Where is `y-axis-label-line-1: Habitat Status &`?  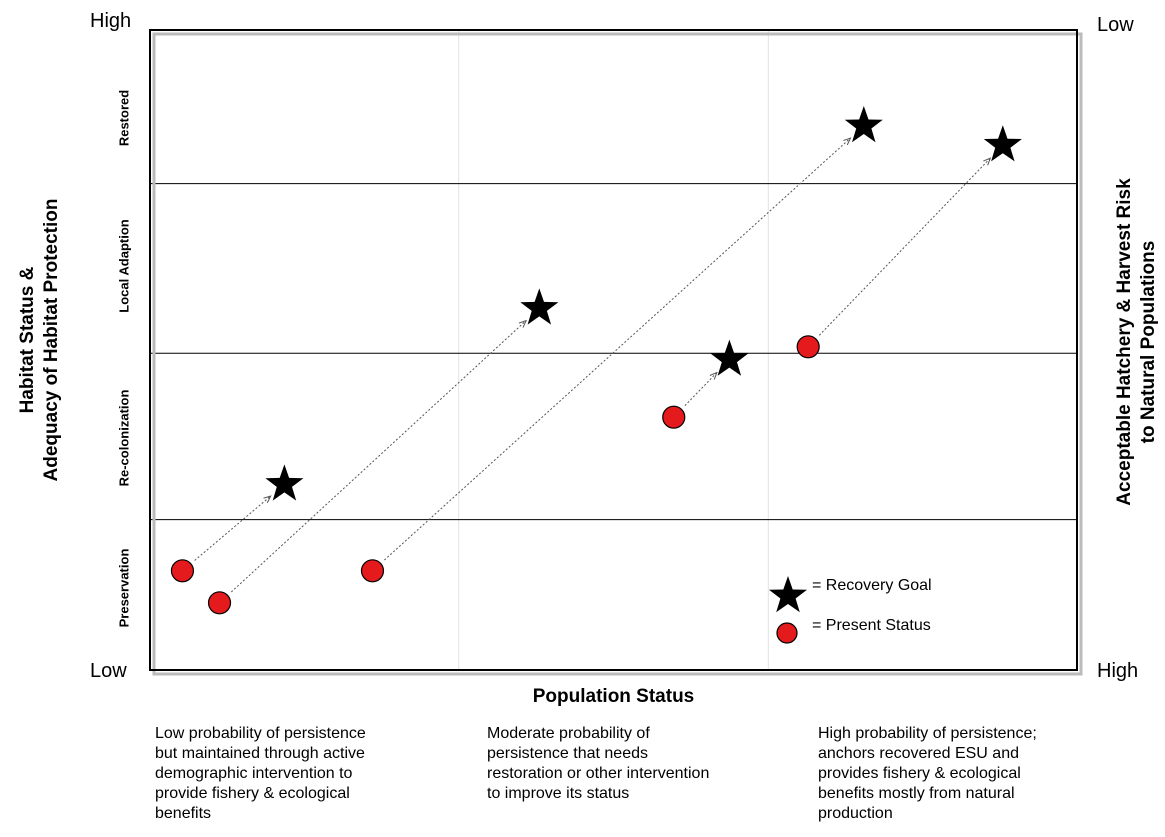 y-axis-label-line-1: Habitat Status & is located at coordinates (27, 340).